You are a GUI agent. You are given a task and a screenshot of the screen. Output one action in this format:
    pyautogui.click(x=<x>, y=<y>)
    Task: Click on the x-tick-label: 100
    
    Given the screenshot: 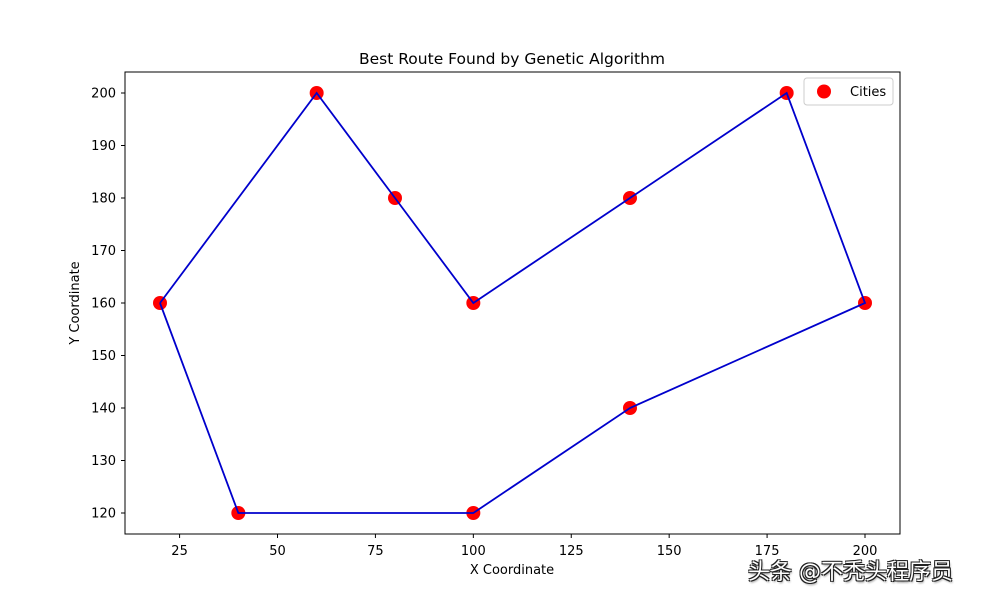 What is the action you would take?
    pyautogui.click(x=473, y=551)
    